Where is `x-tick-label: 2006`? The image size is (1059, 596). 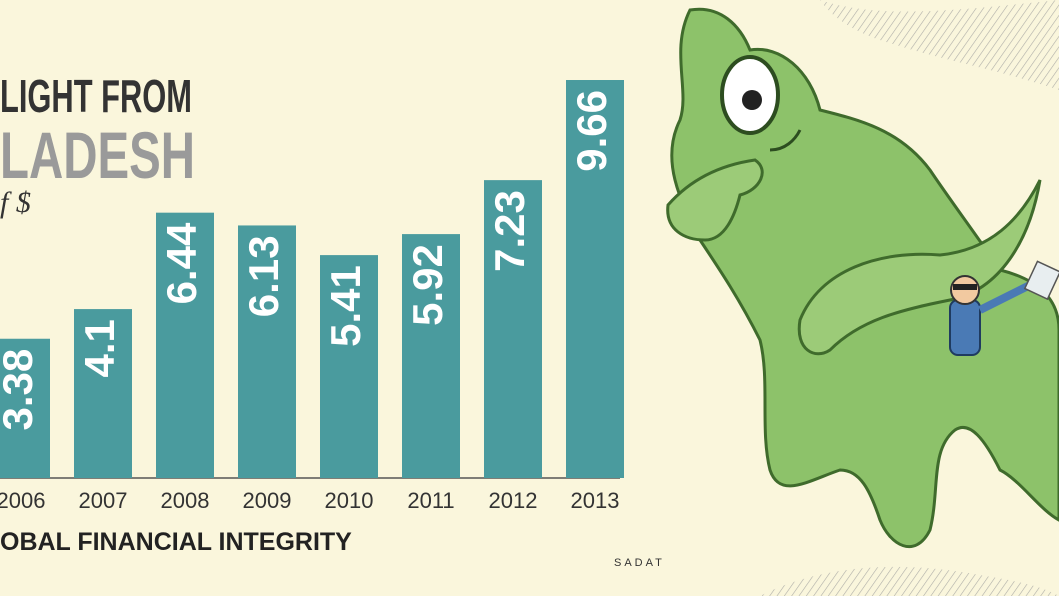
x-tick-label: 2006 is located at coordinates (22, 500).